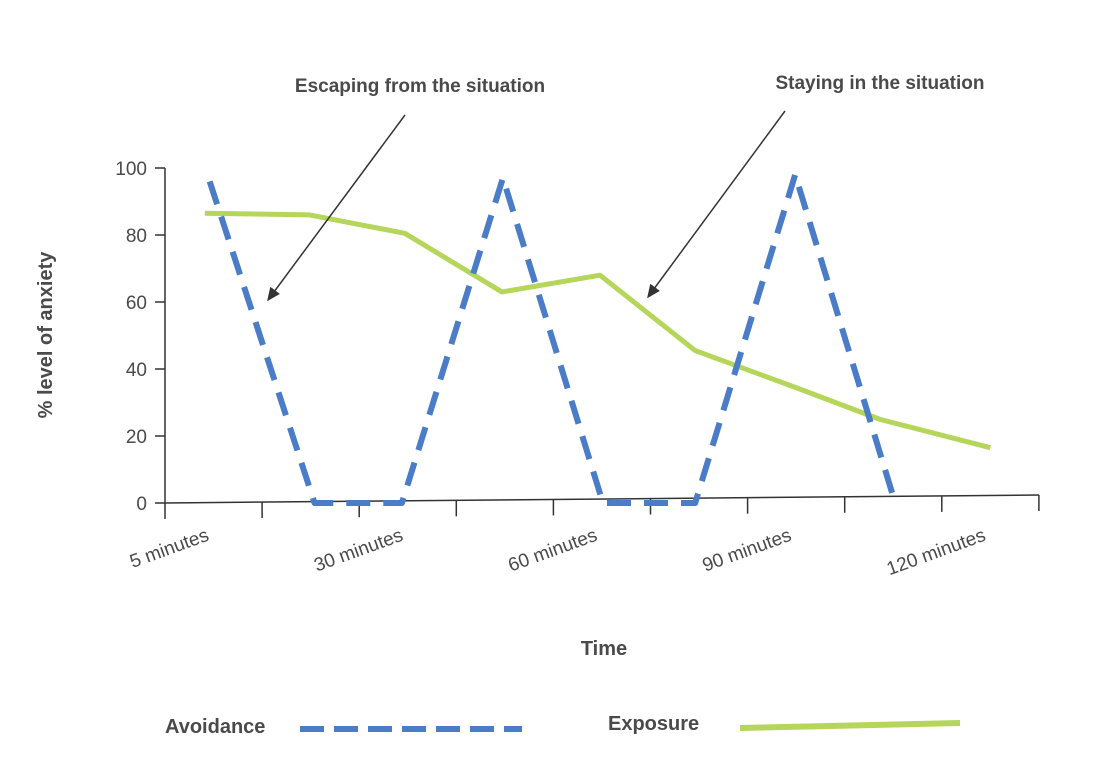 This screenshot has height=758, width=1098. I want to click on x-tick-label: 5 minutes, so click(169, 549).